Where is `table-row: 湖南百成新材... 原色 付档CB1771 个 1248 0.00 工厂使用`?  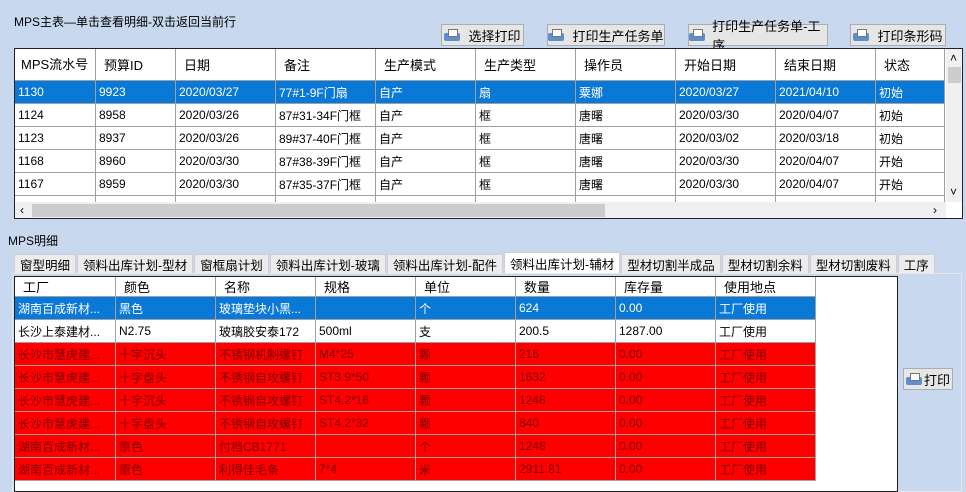 table-row: 湖南百成新材... 原色 付档CB1771 个 1248 0.00 工厂使用 is located at coordinates (415, 446).